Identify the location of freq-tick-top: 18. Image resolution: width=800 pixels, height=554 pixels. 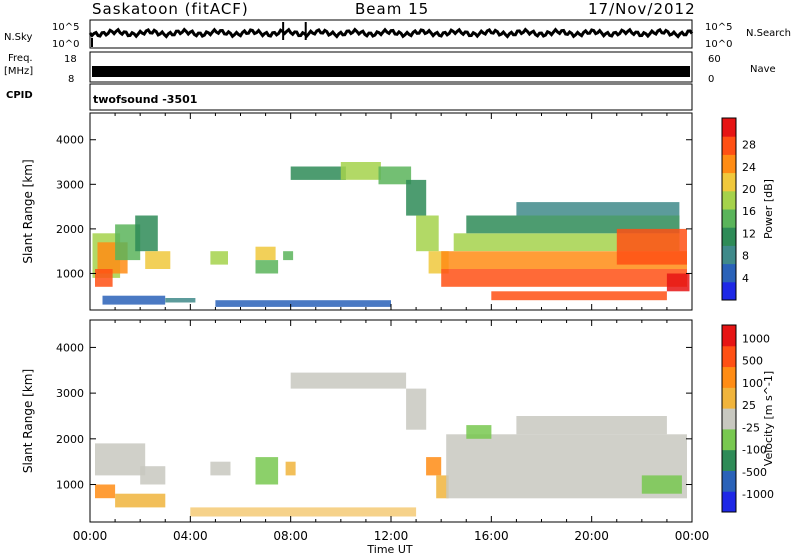
(70, 59).